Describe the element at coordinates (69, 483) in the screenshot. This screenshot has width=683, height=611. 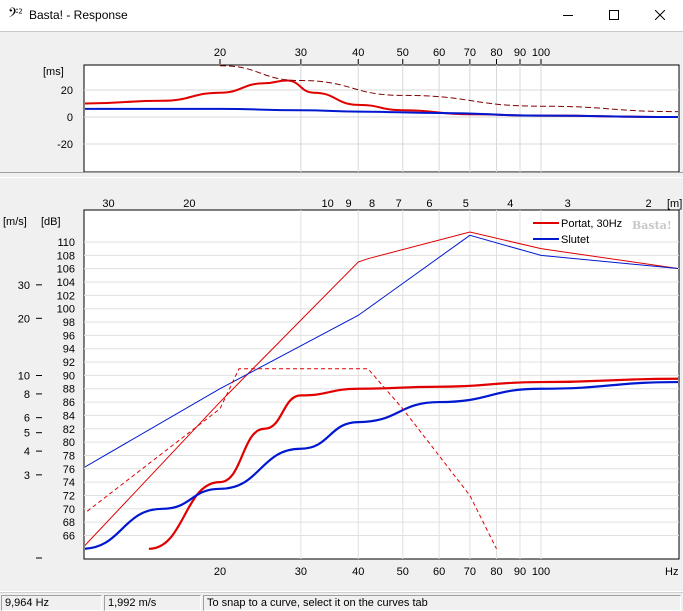
I see `db-tick: 74` at that location.